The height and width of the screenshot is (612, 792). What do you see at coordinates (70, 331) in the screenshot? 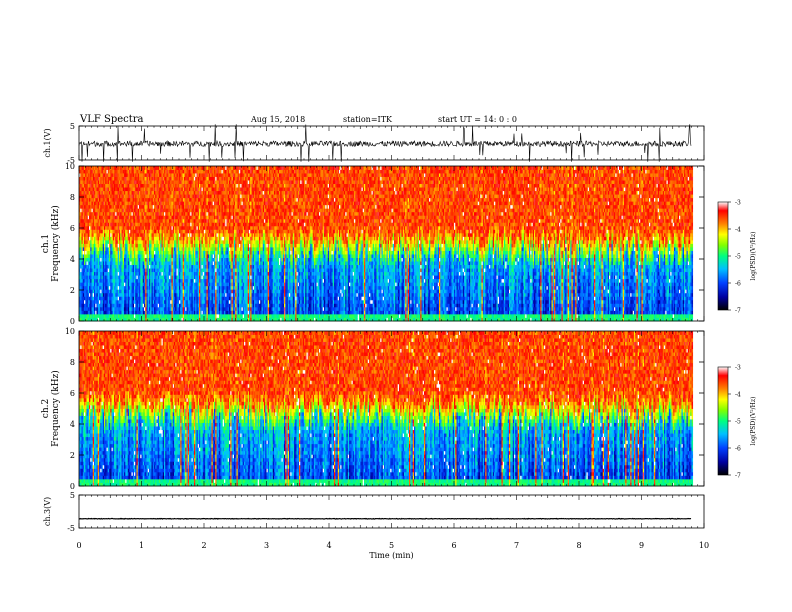
I see `y-tick-label: 10` at bounding box center [70, 331].